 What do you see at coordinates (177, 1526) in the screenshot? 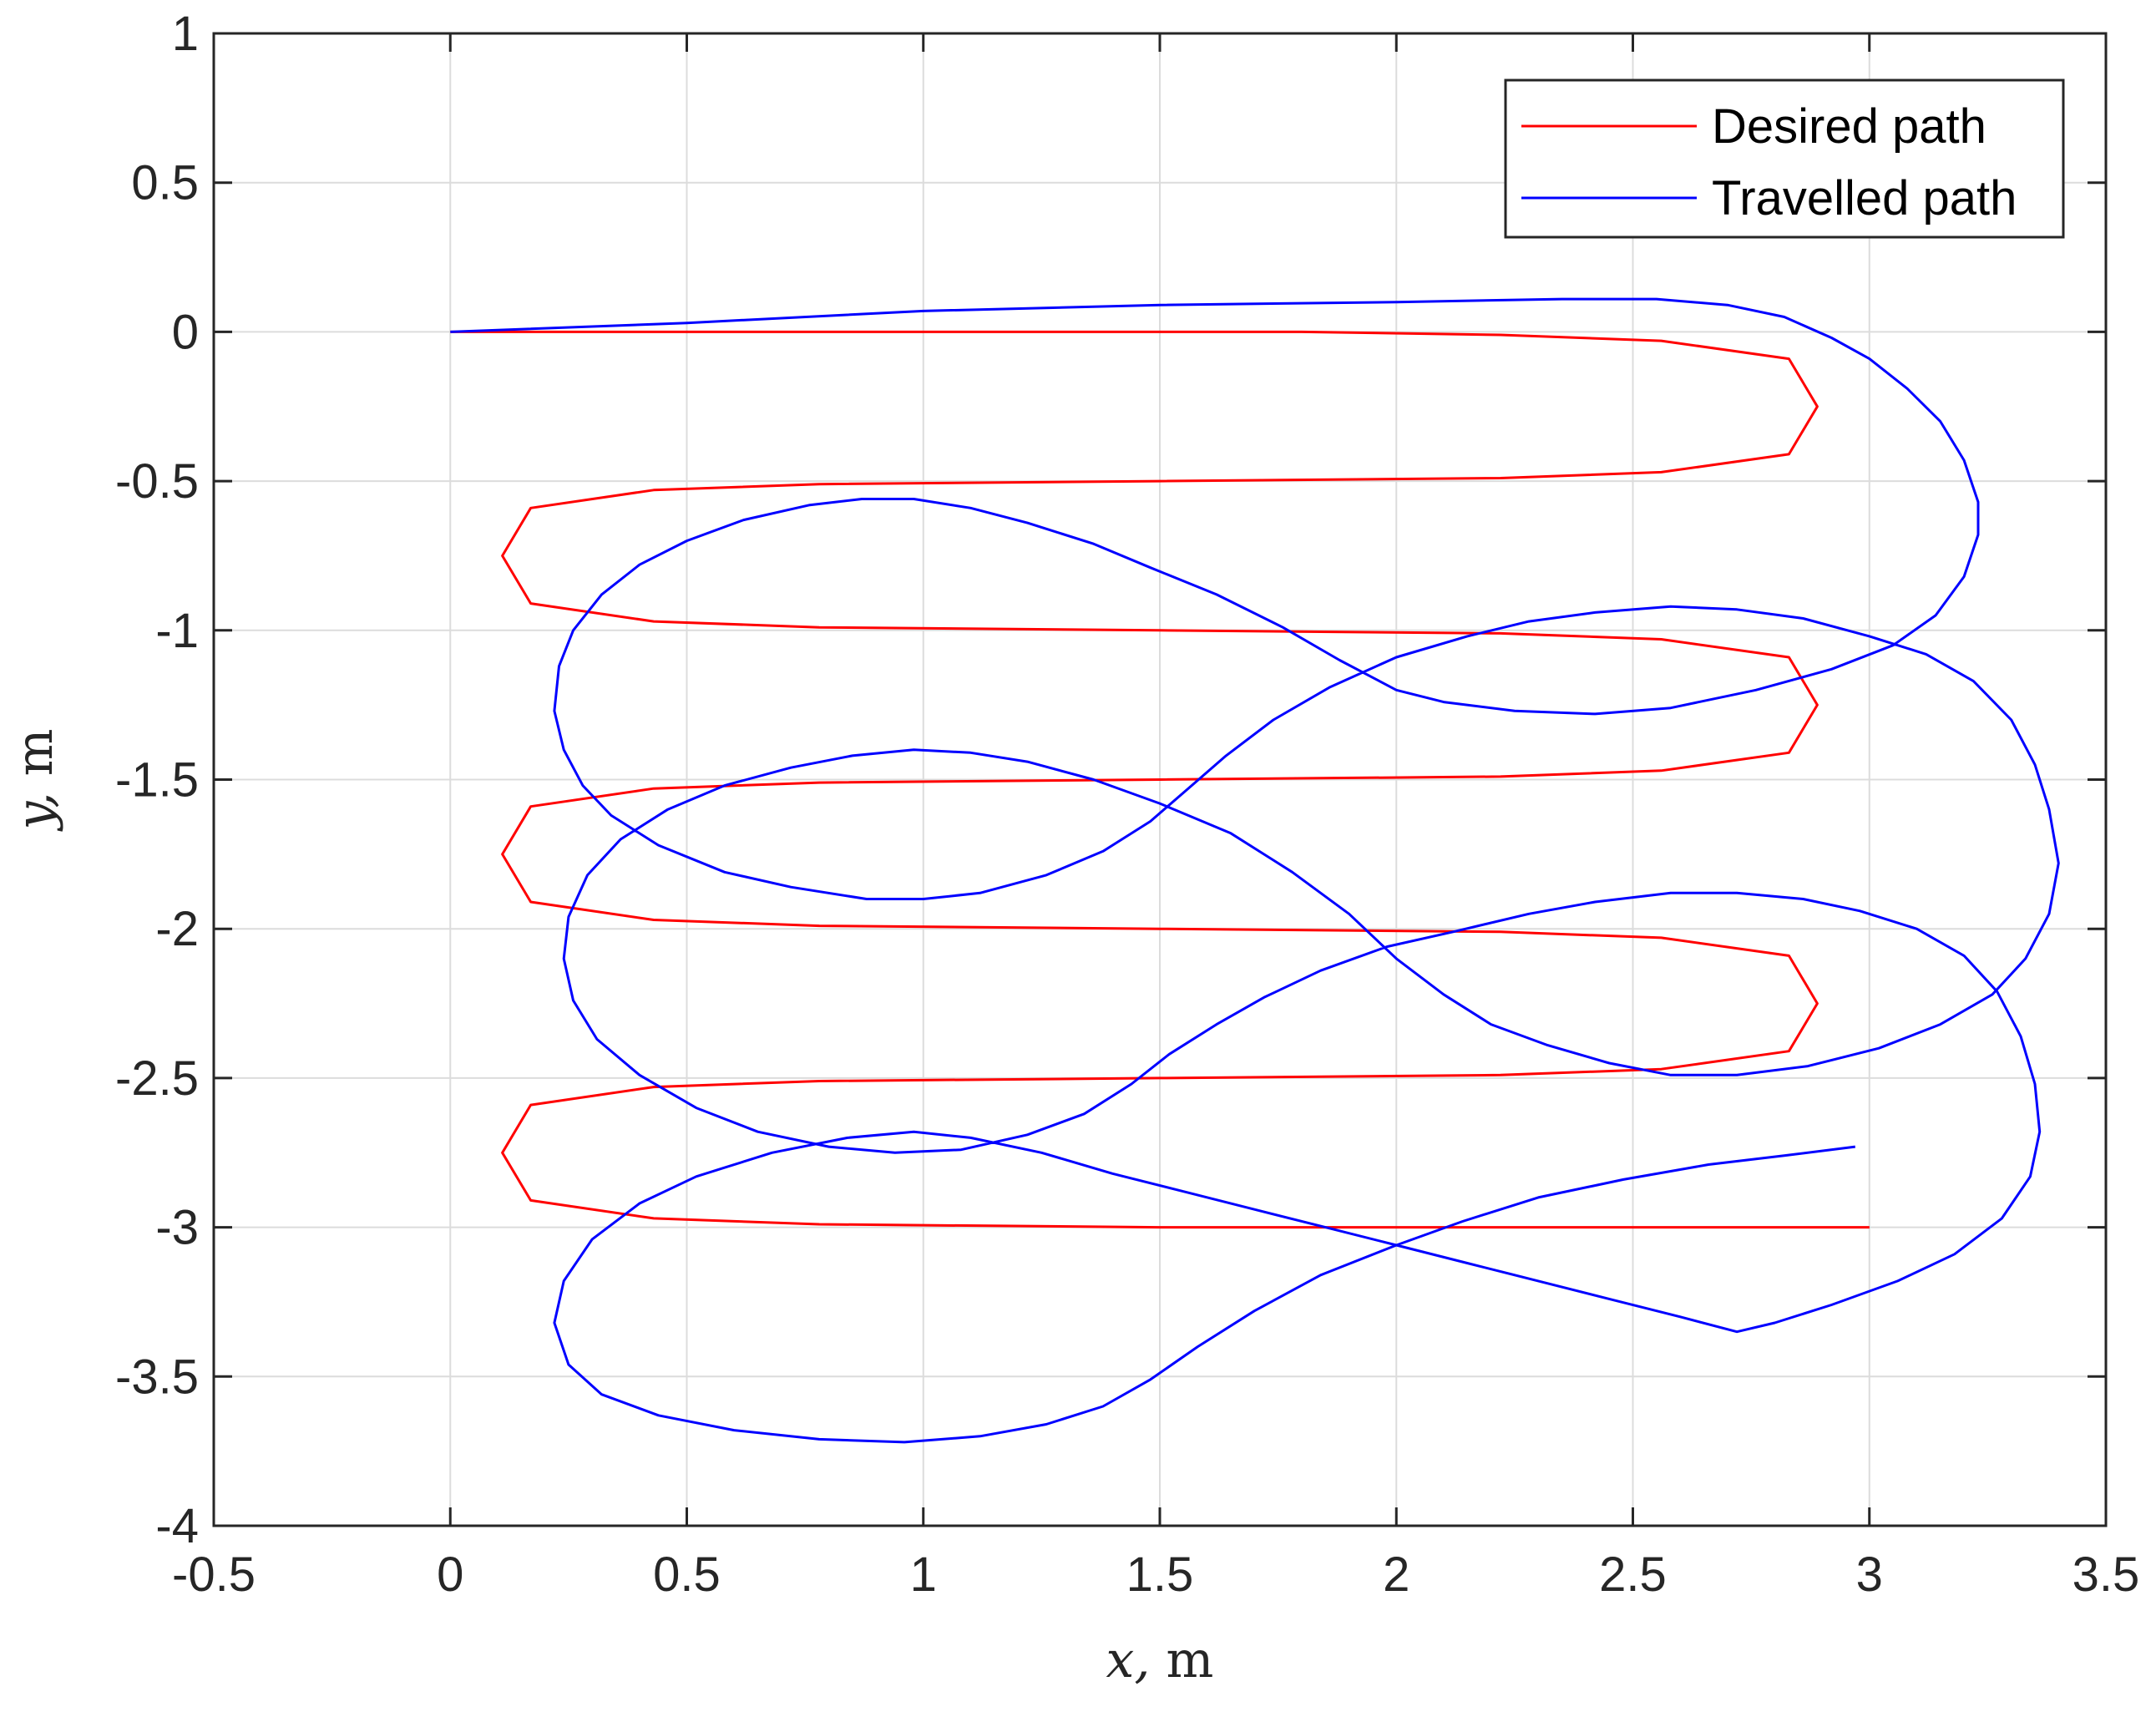
I see `y-tick-label: -4` at bounding box center [177, 1526].